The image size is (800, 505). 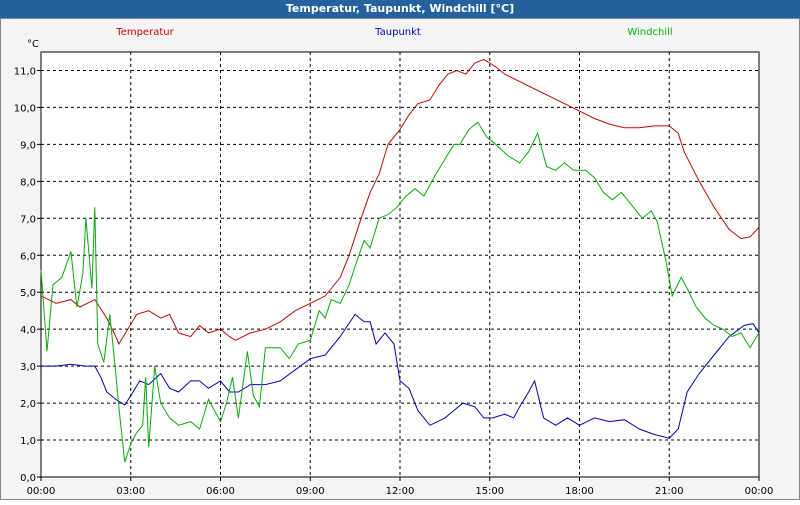 What do you see at coordinates (28, 256) in the screenshot?
I see `y-tick-label: 6,0` at bounding box center [28, 256].